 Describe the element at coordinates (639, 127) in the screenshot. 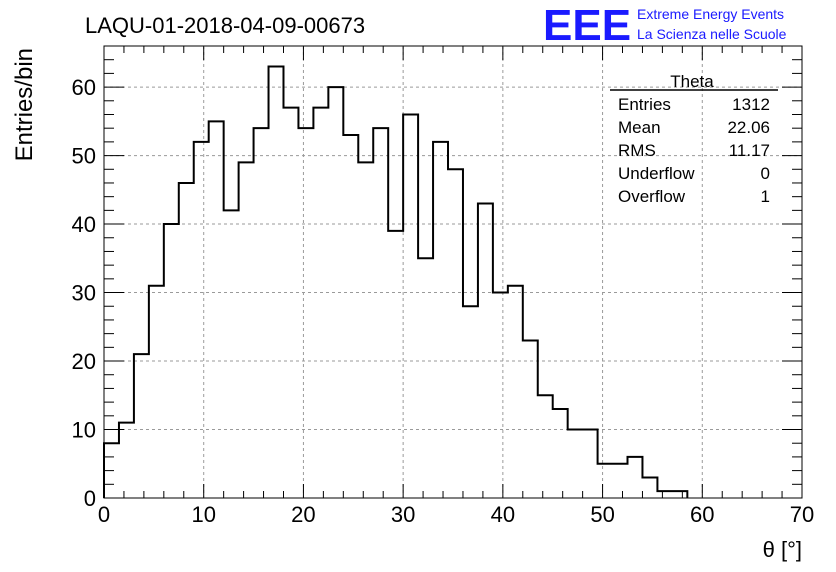

I see `stats-label: Mean` at that location.